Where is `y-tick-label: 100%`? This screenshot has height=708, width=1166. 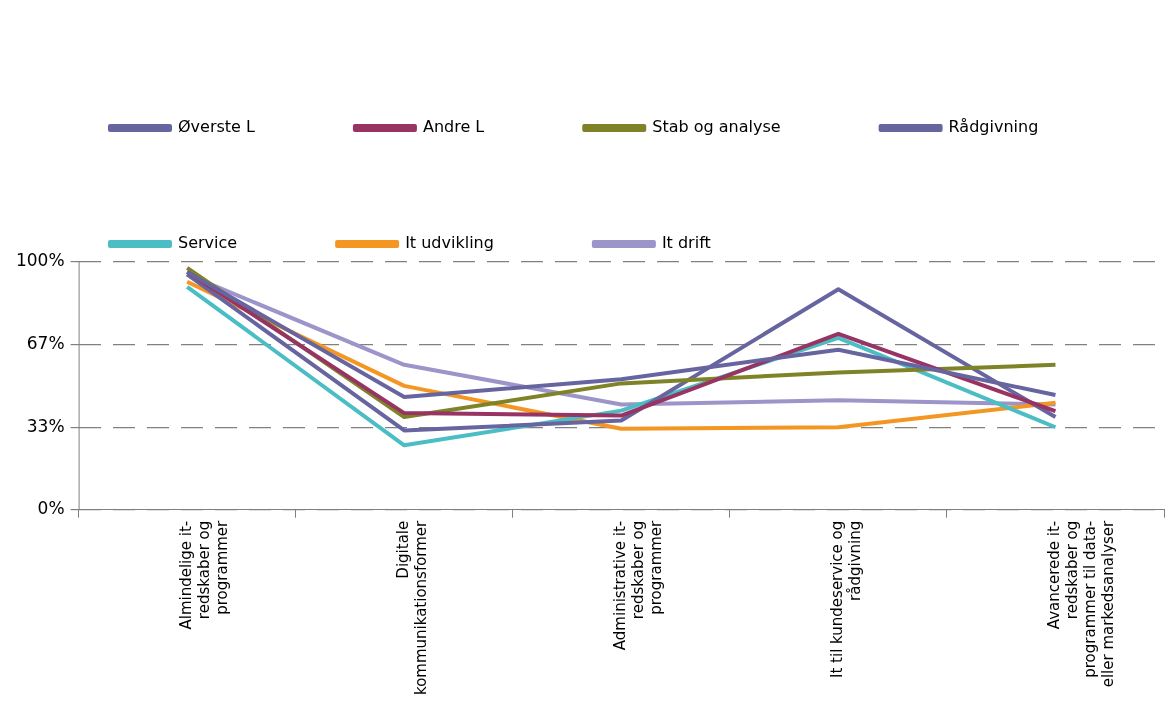
y-tick-label: 100% is located at coordinates (40, 260).